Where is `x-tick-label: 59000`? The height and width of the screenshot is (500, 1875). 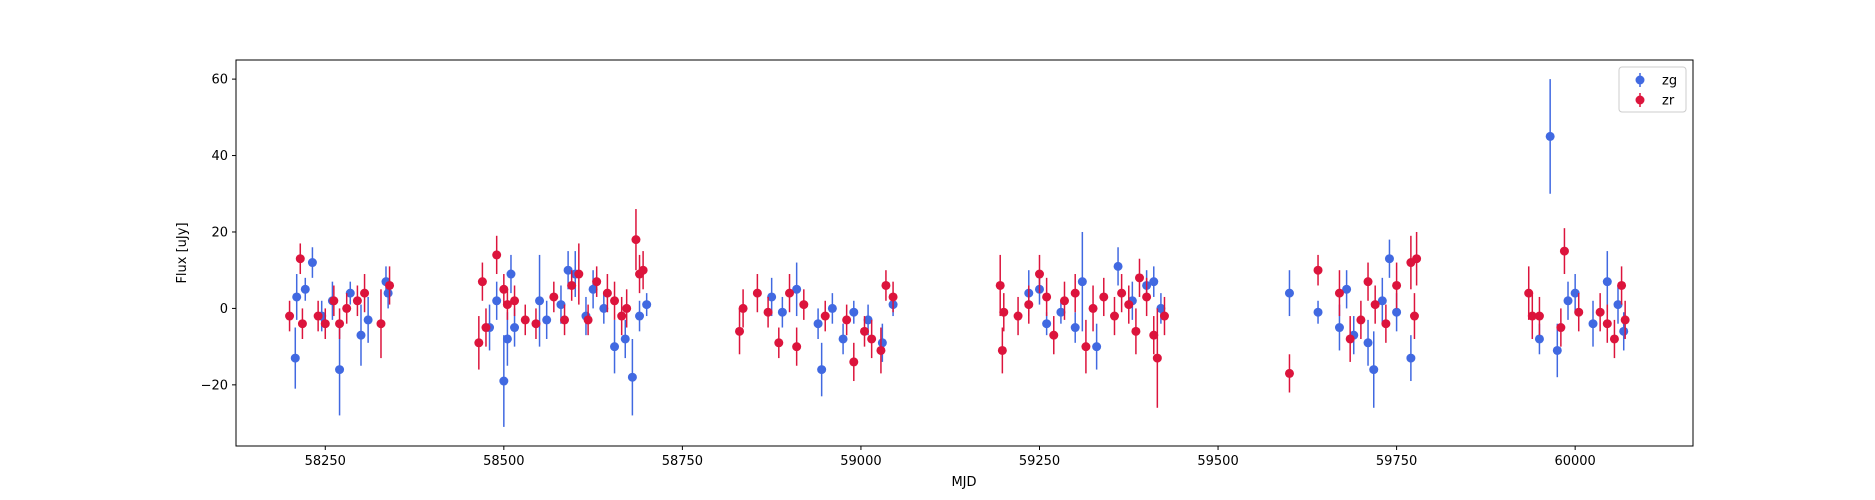
x-tick-label: 59000 is located at coordinates (860, 461).